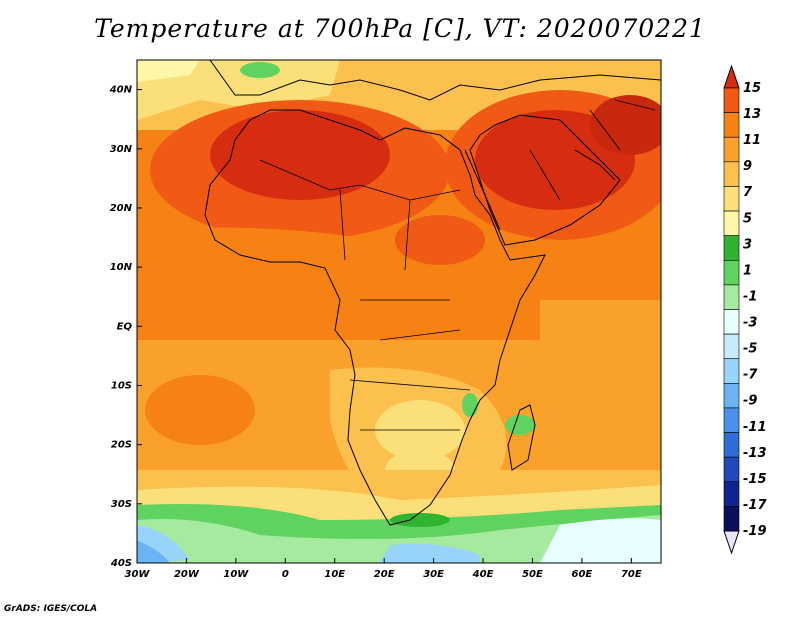  What do you see at coordinates (121, 504) in the screenshot?
I see `lat-label-30s: 30S` at bounding box center [121, 504].